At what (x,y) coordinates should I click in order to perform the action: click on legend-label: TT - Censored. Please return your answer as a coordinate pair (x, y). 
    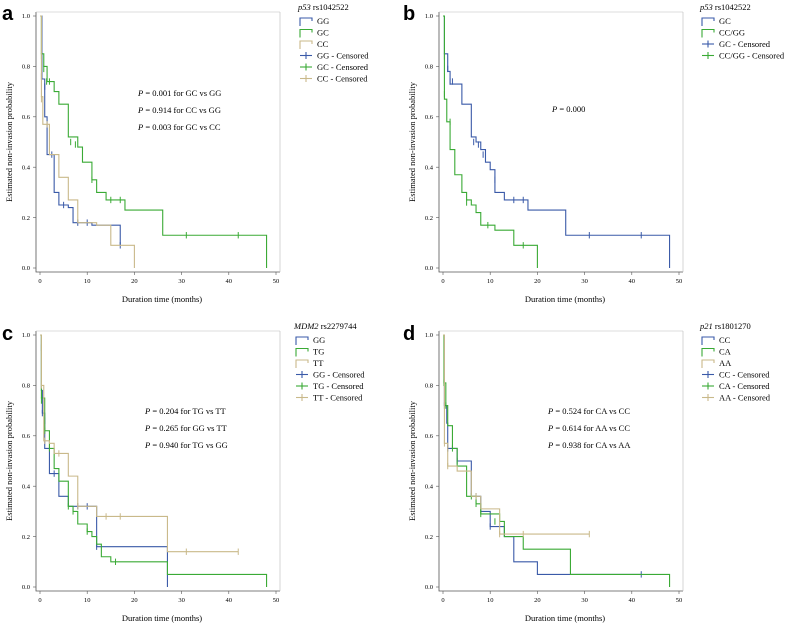
    Looking at the image, I should click on (338, 398).